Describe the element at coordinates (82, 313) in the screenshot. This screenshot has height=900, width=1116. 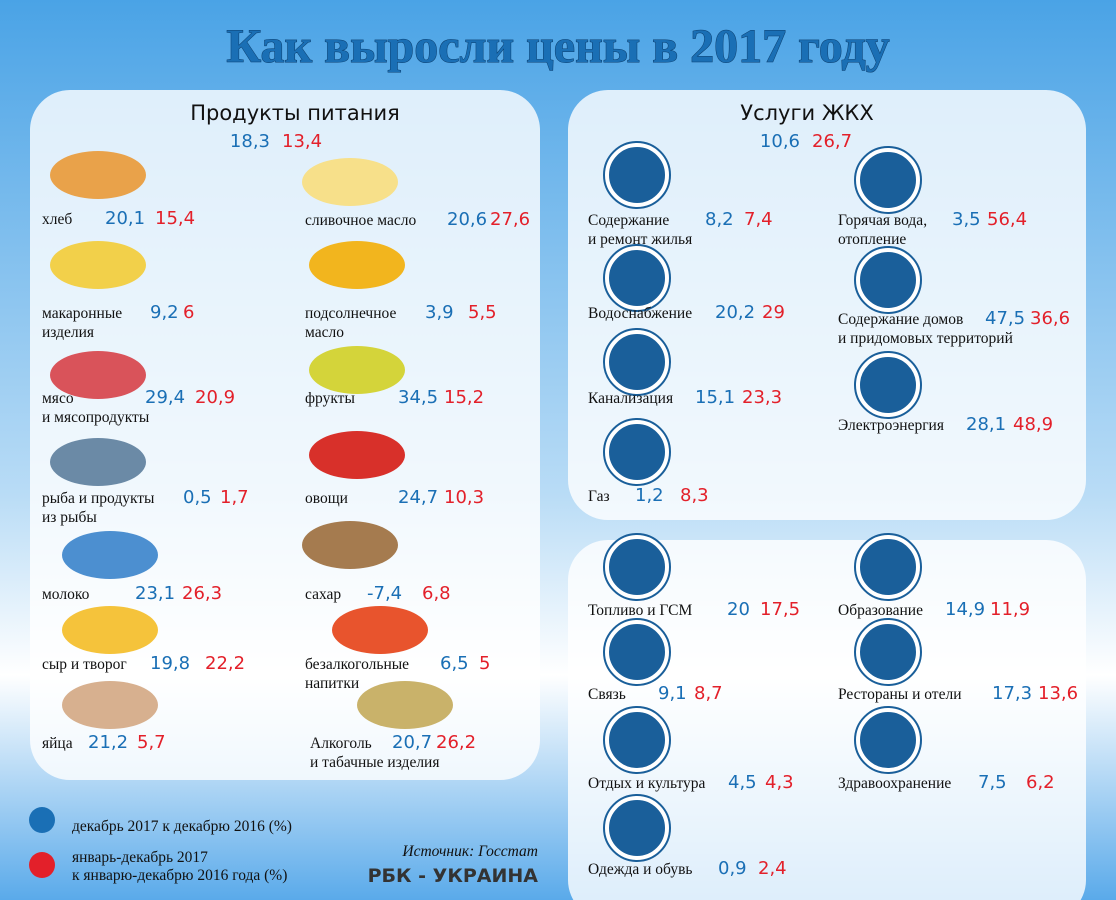
I see `item-label: макаронные` at that location.